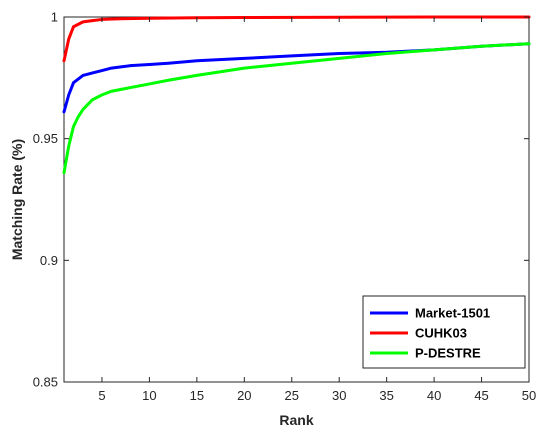  I want to click on legend-entries: Market-1501 CUHK03 P-DESTRE, so click(430, 333).